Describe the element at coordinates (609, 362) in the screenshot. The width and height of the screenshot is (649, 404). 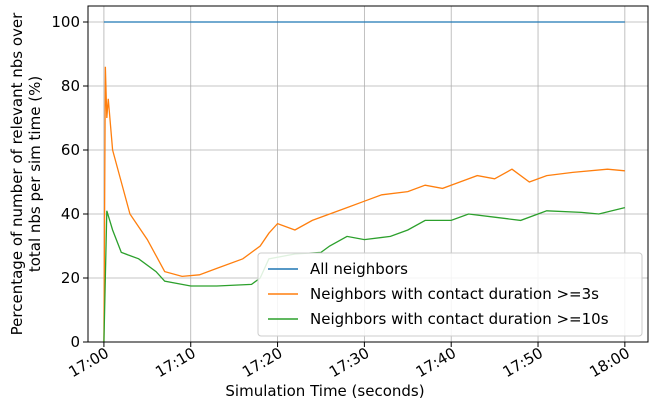
I see `x-tick-label: 18:00` at that location.